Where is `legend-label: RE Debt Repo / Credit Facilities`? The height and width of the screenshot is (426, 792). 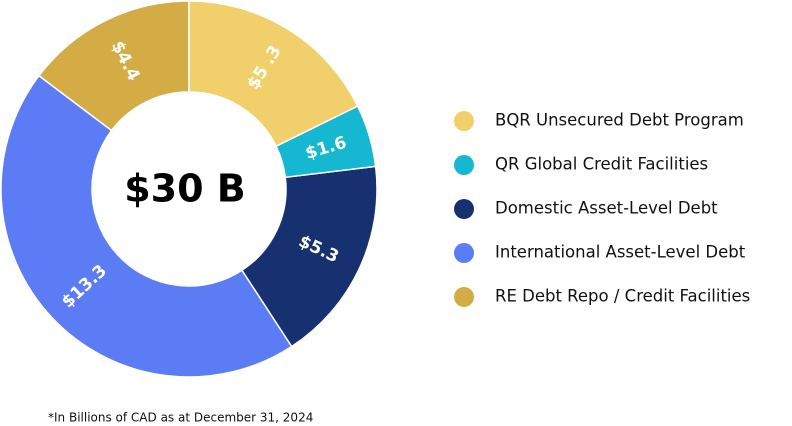
legend-label: RE Debt Repo / Credit Facilities is located at coordinates (622, 296).